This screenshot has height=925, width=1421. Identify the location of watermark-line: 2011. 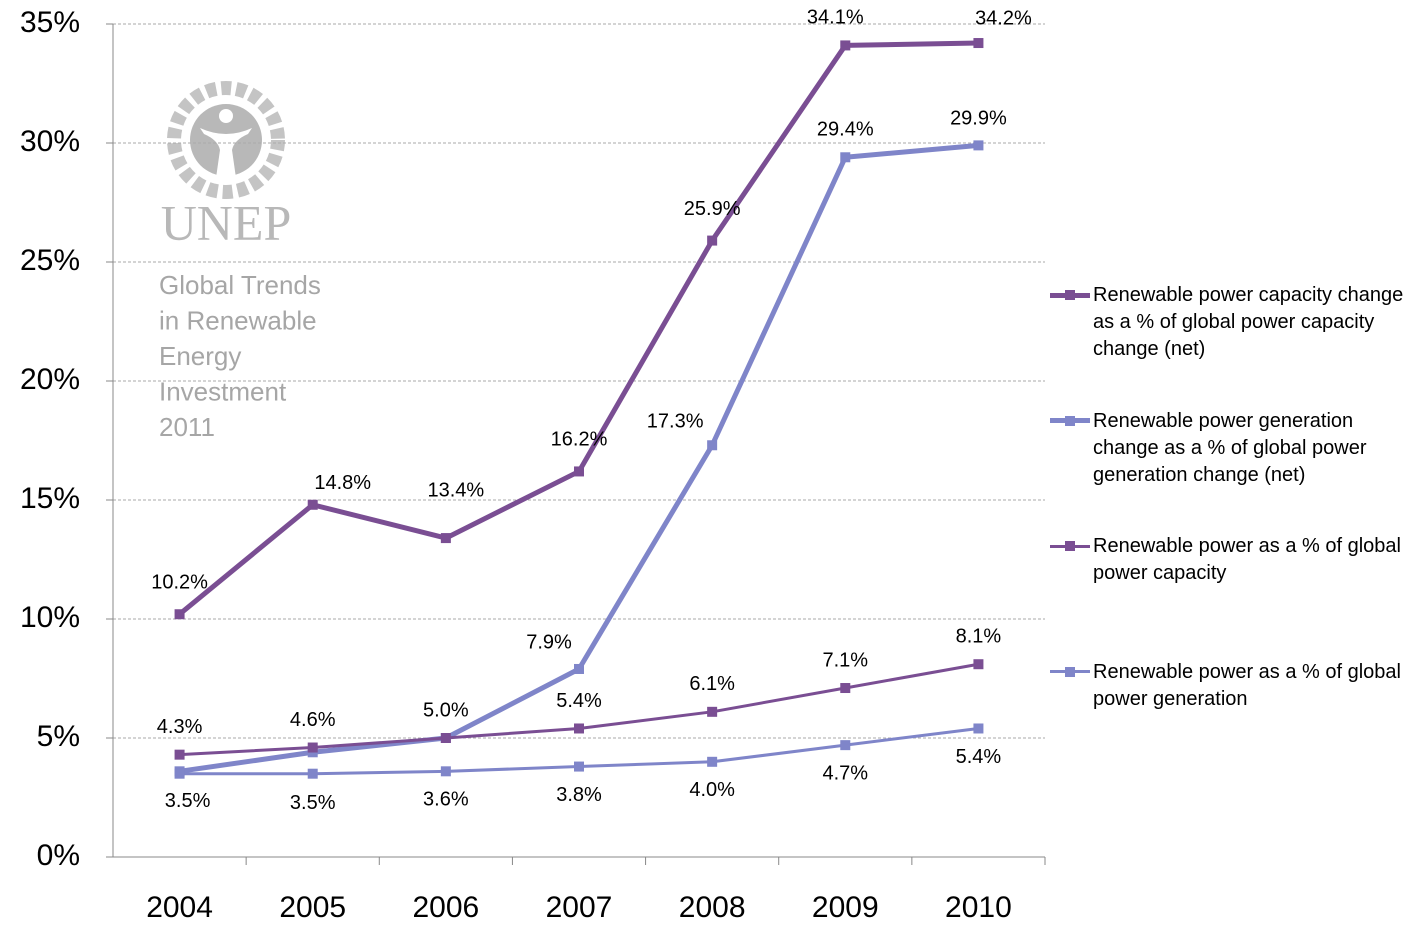
(187, 427).